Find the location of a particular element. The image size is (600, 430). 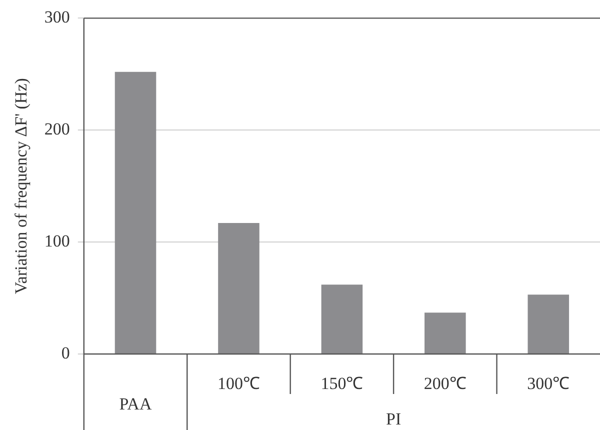

y-axis-title: Variation of frequency ΔF' (Hz) is located at coordinates (21, 186).